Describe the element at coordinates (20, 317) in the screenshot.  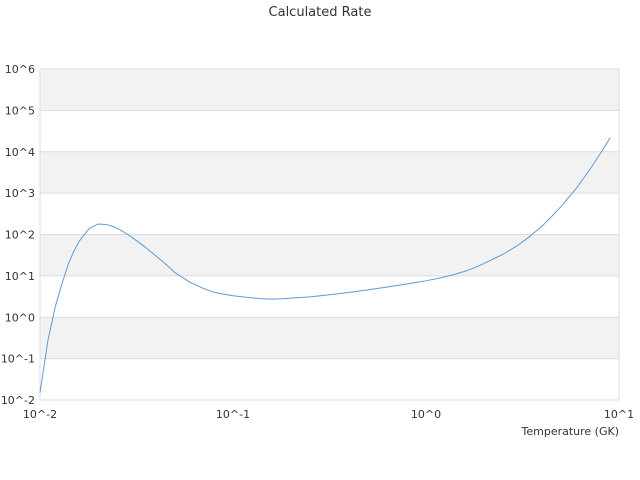
I see `y-tick-label: 10^0` at that location.